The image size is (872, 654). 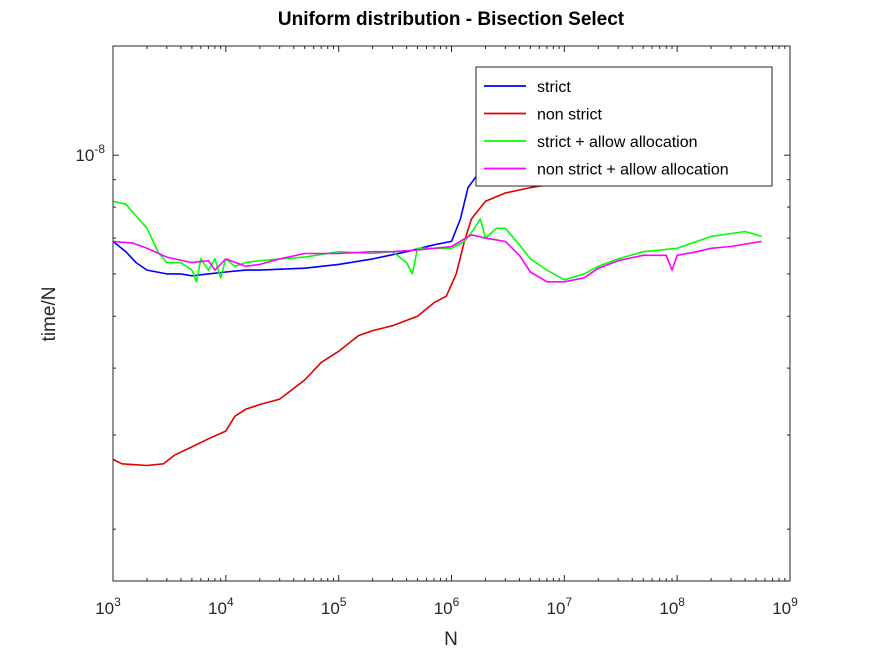 What do you see at coordinates (343, 602) in the screenshot?
I see `x-tick-exponent: 5` at bounding box center [343, 602].